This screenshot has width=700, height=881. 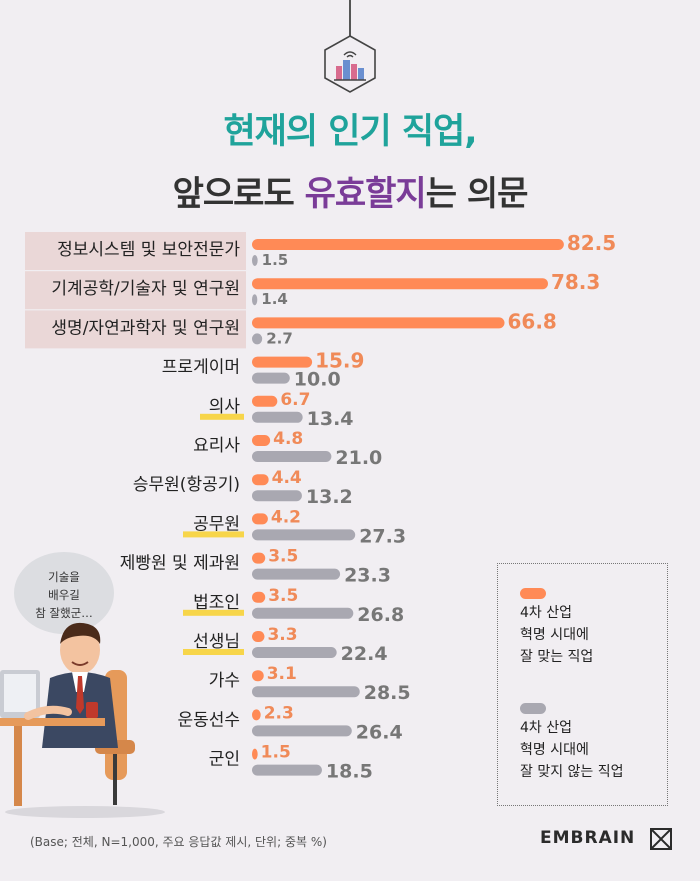 What do you see at coordinates (286, 517) in the screenshot?
I see `value-label-fit: 4.2` at bounding box center [286, 517].